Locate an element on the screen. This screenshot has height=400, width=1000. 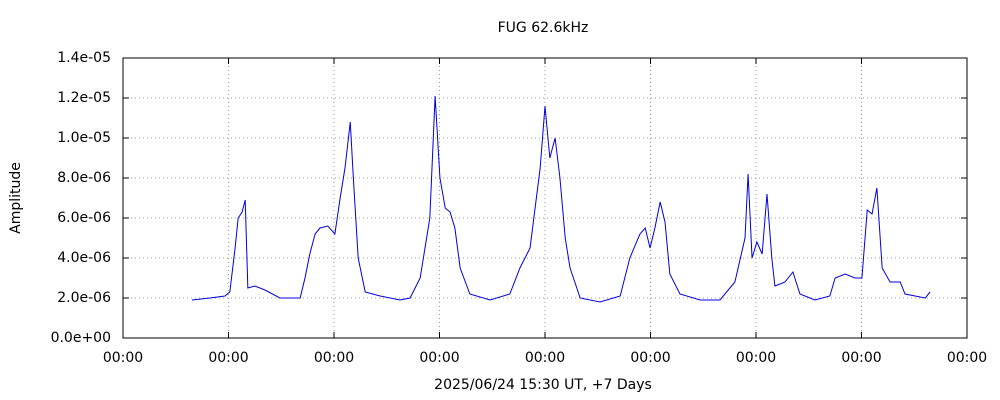
y-axis-label: Amplitude is located at coordinates (16, 198).